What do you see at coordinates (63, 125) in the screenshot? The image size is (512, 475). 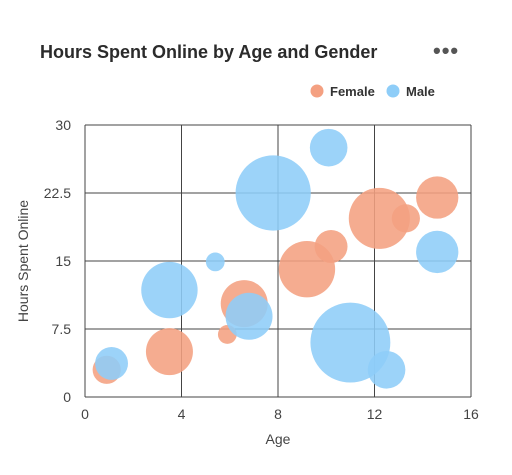 I see `y-tick-label: 30` at bounding box center [63, 125].